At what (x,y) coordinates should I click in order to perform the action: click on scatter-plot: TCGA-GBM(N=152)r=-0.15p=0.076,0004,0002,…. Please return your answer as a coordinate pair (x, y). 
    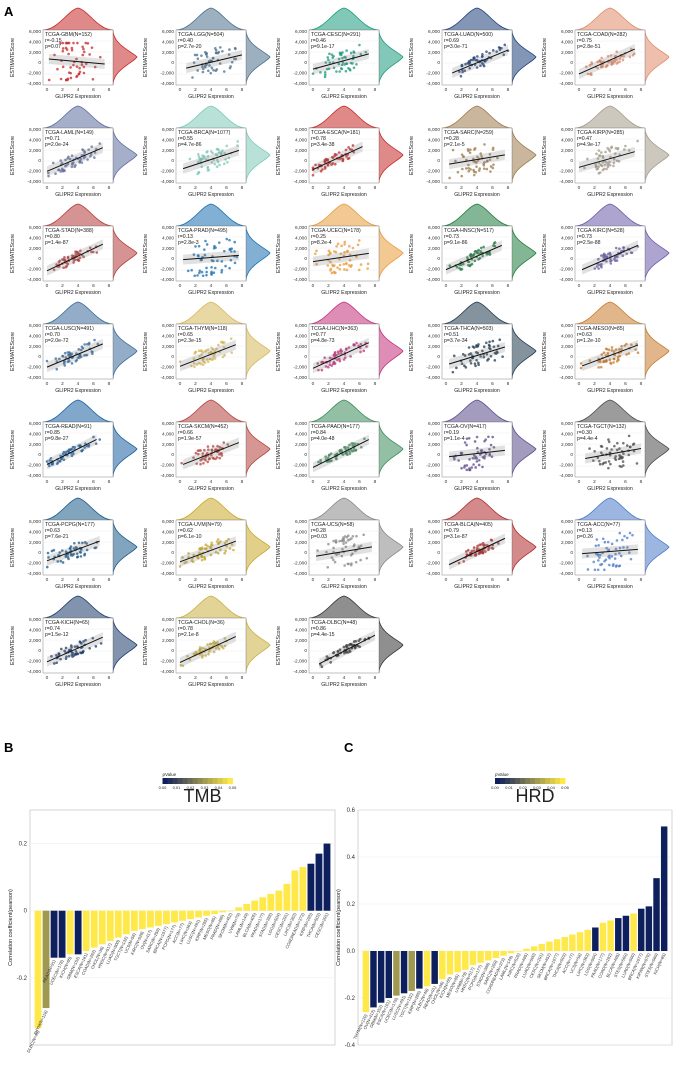
    Looking at the image, I should click on (74, 53).